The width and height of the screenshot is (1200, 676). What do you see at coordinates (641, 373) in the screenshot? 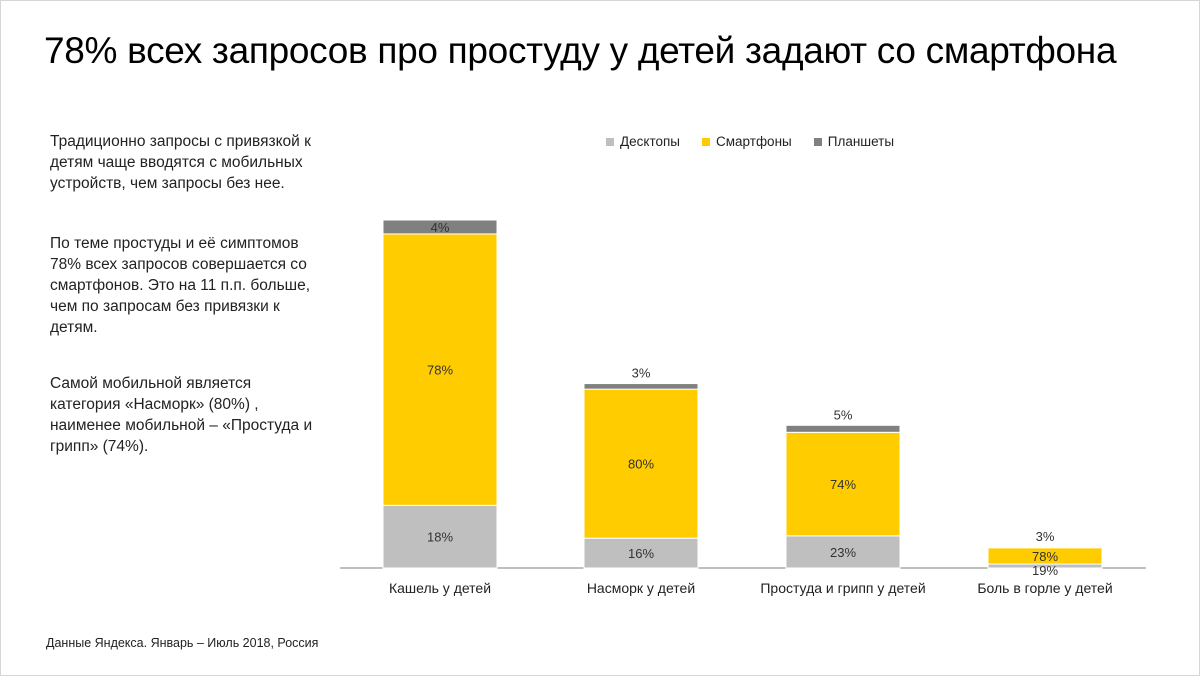
I see `data-label-tablet-2: 3%` at bounding box center [641, 373].